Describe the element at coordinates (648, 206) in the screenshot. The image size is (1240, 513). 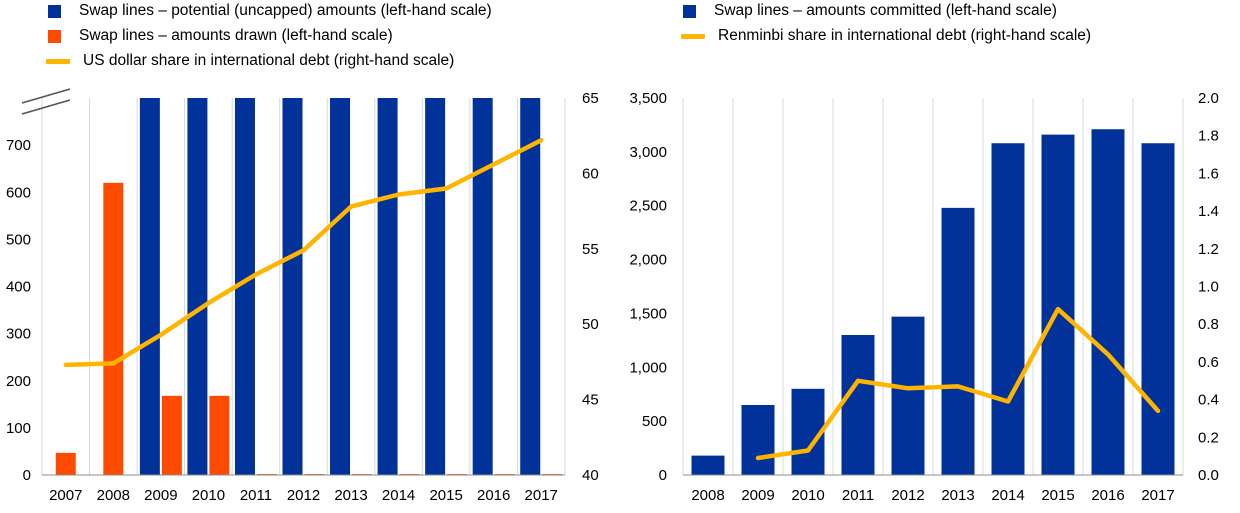
I see `left-axis-tick-label: 2,500` at that location.